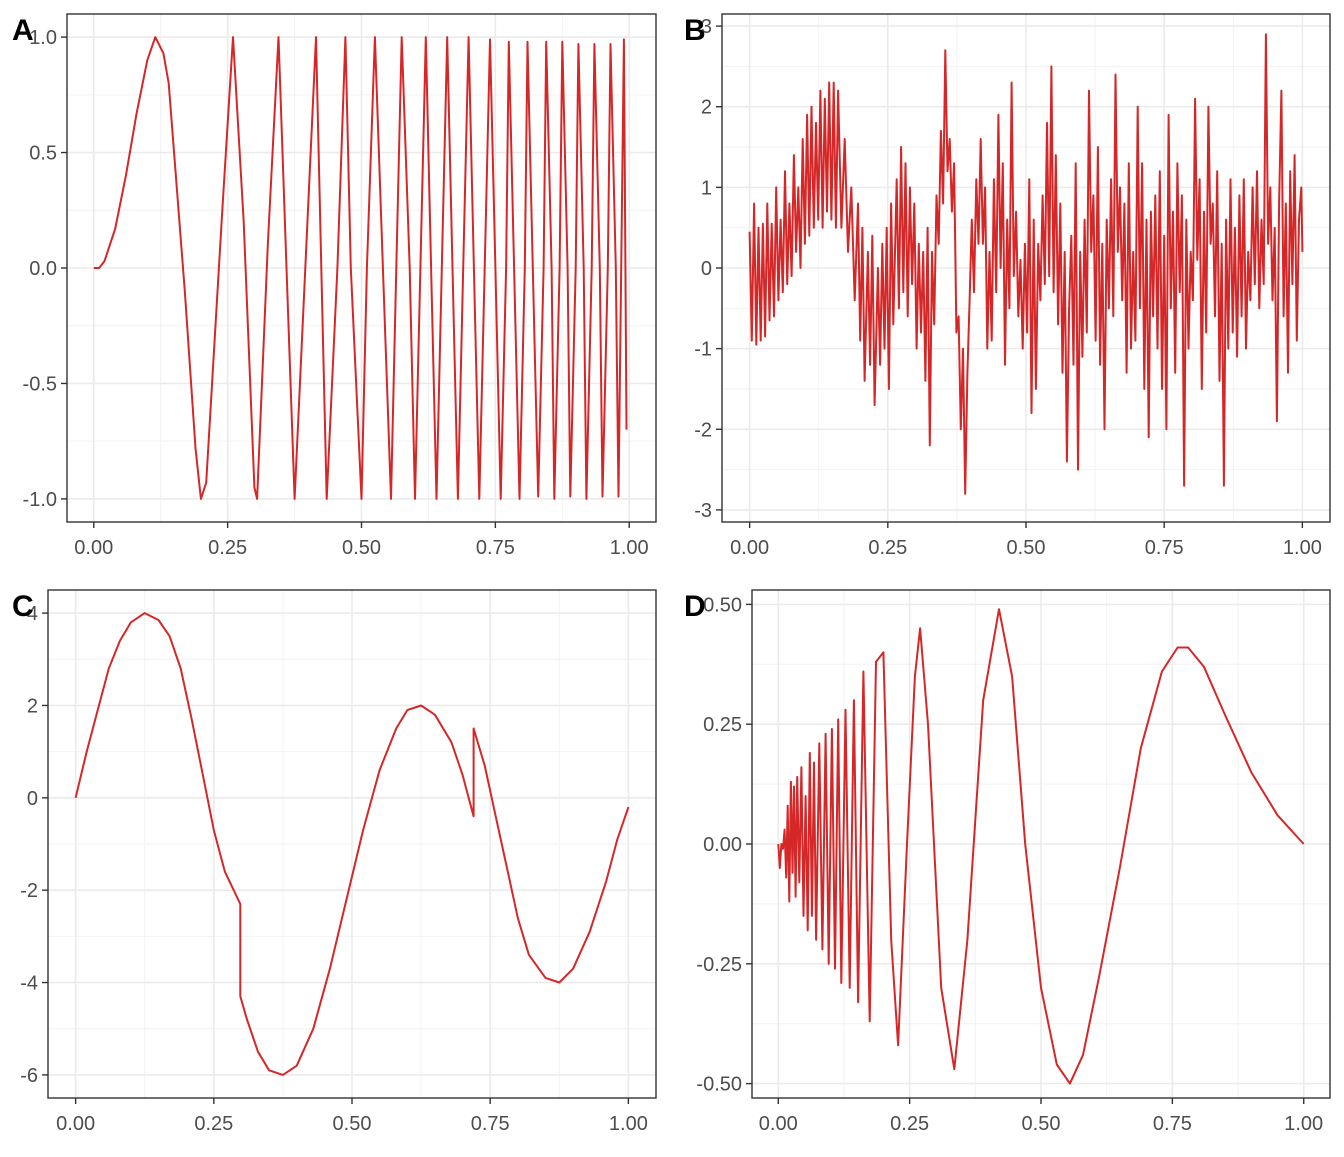  I want to click on y-tick-label: -0.25, so click(719, 965).